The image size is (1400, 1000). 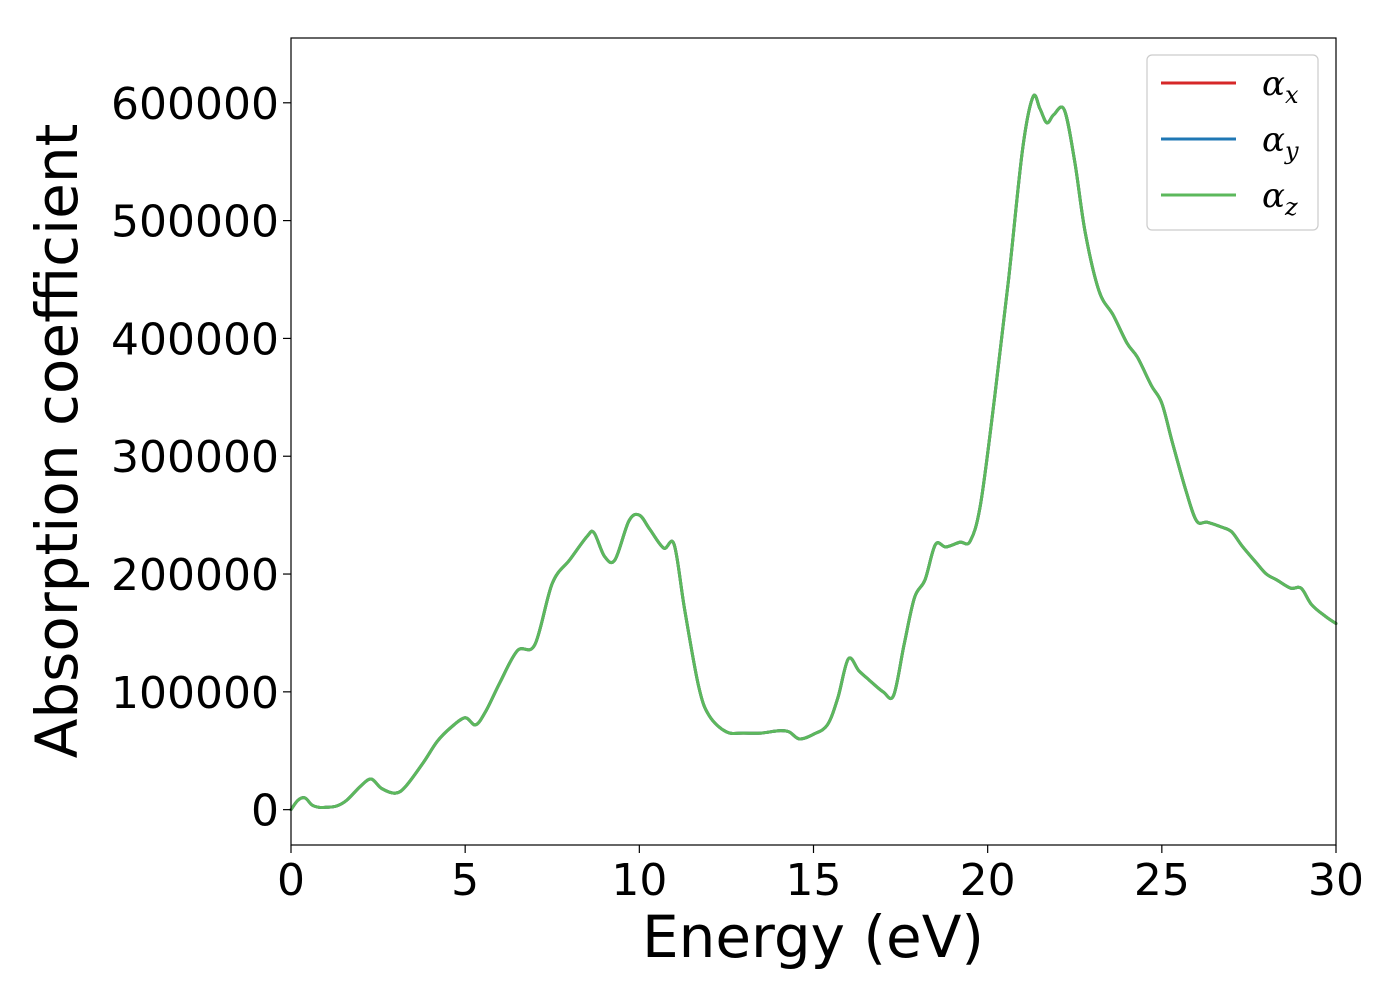 What do you see at coordinates (1336, 880) in the screenshot?
I see `x-tick-label: 30` at bounding box center [1336, 880].